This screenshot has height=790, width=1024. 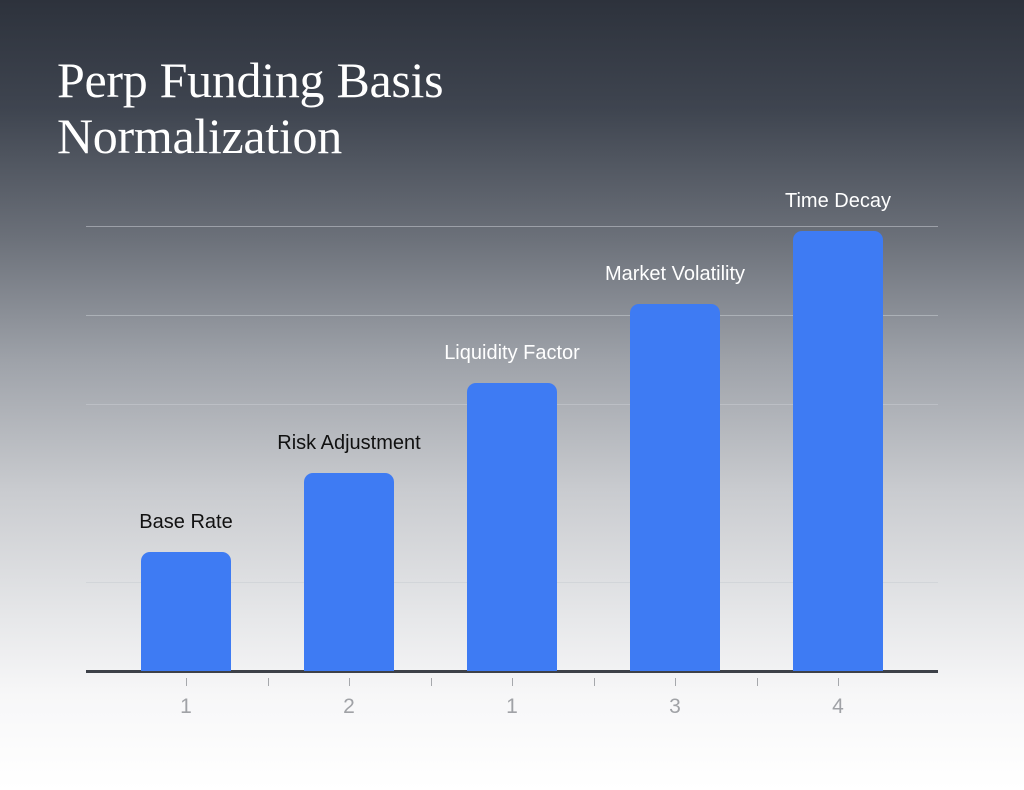 I want to click on bar-base-rate, so click(x=186, y=611).